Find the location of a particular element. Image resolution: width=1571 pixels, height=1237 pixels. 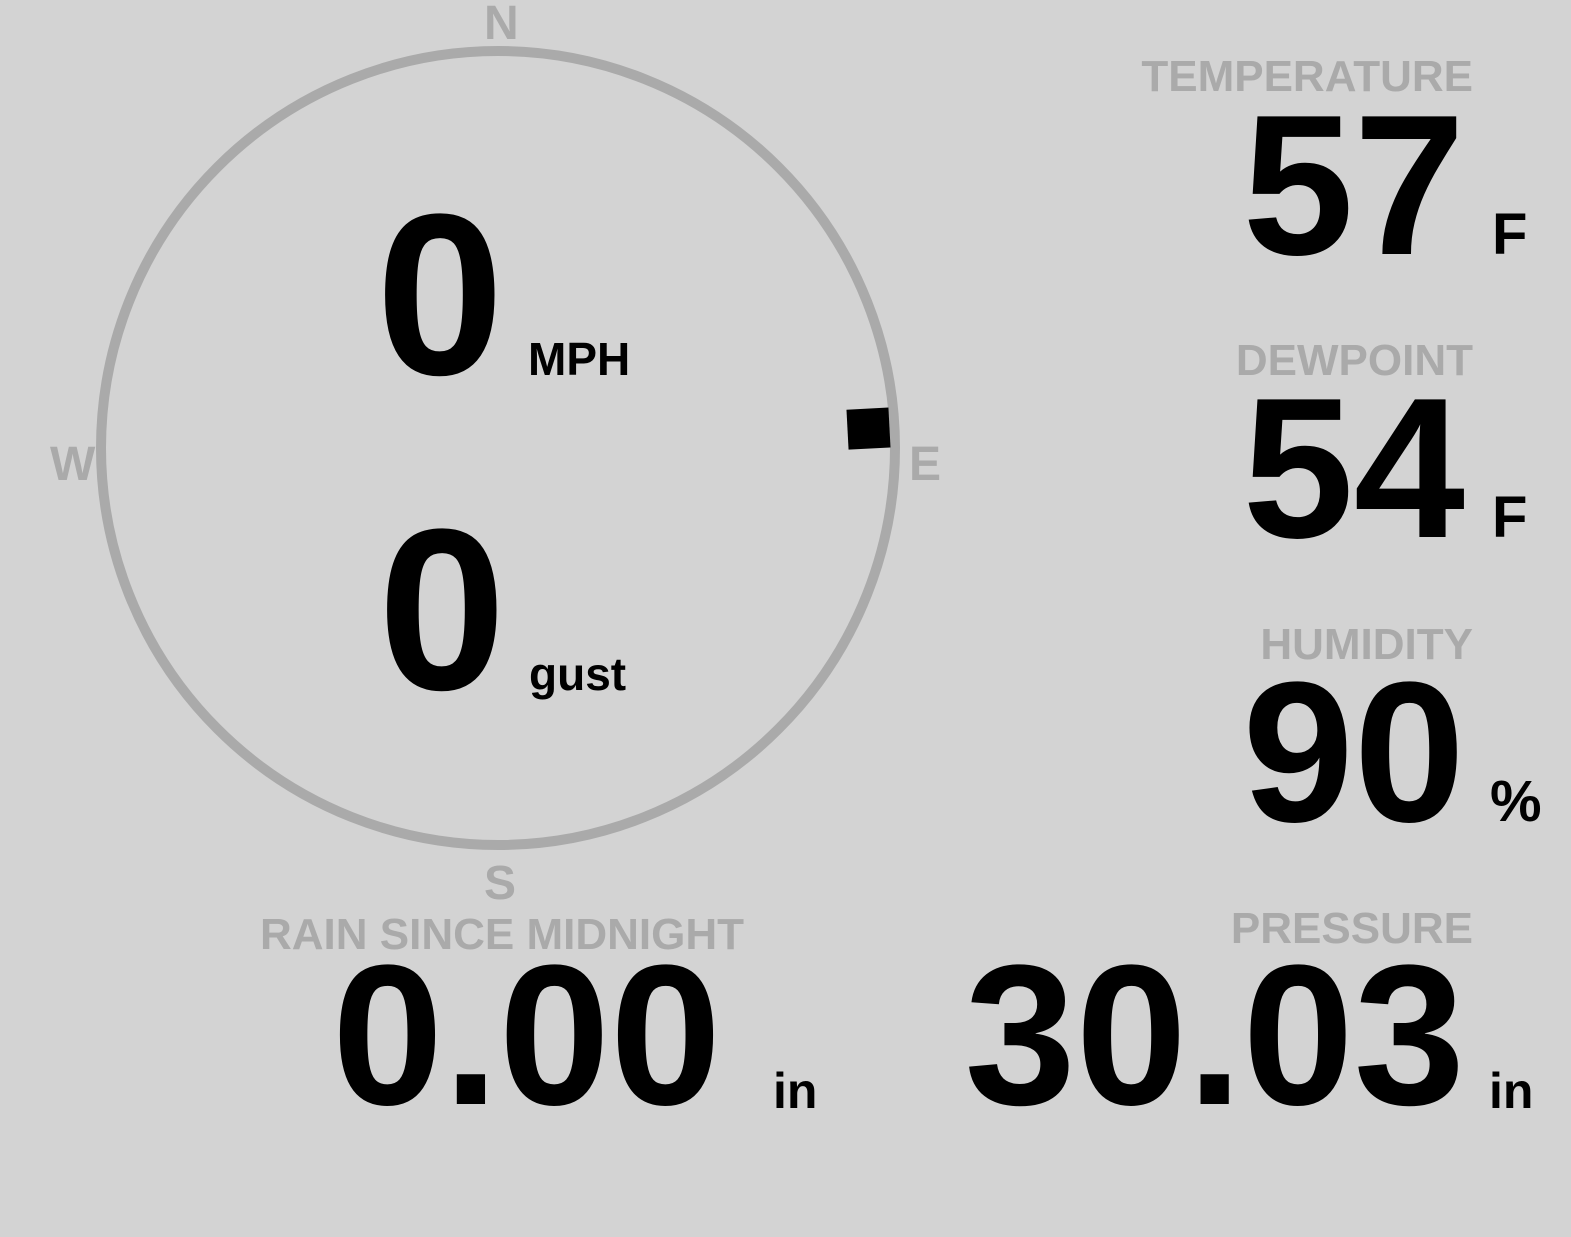

wind-gust-unit: gust is located at coordinates (578, 674).